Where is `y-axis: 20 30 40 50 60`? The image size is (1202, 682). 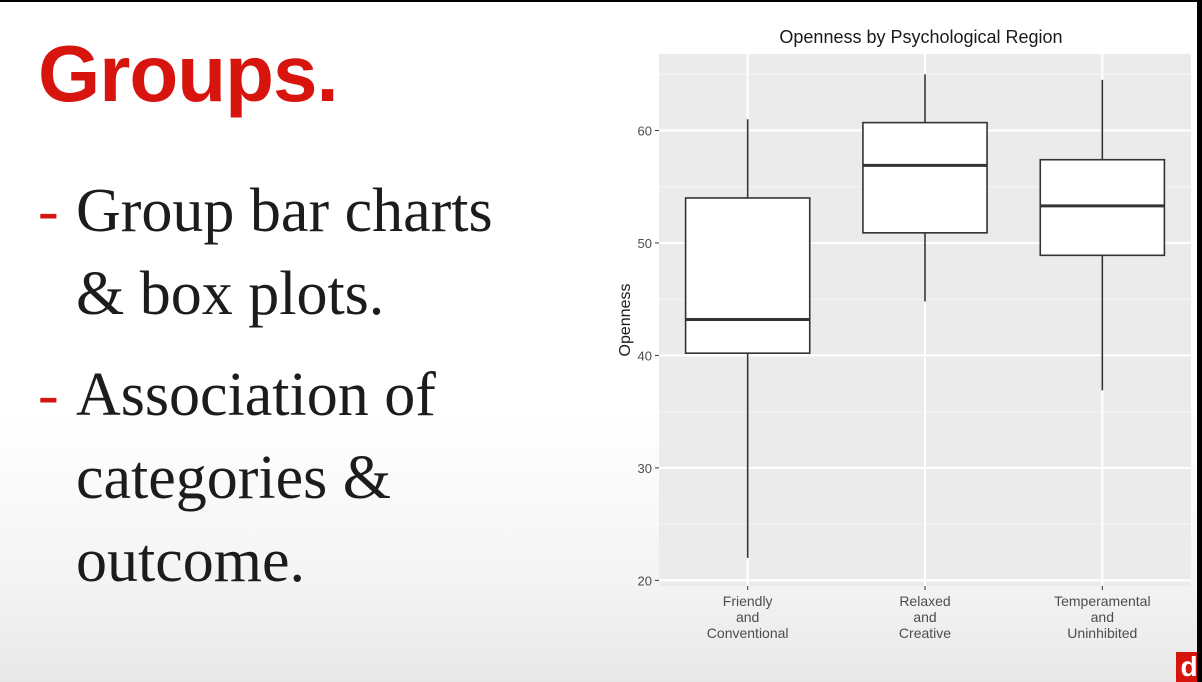
y-axis: 20 30 40 50 60 is located at coordinates (648, 355).